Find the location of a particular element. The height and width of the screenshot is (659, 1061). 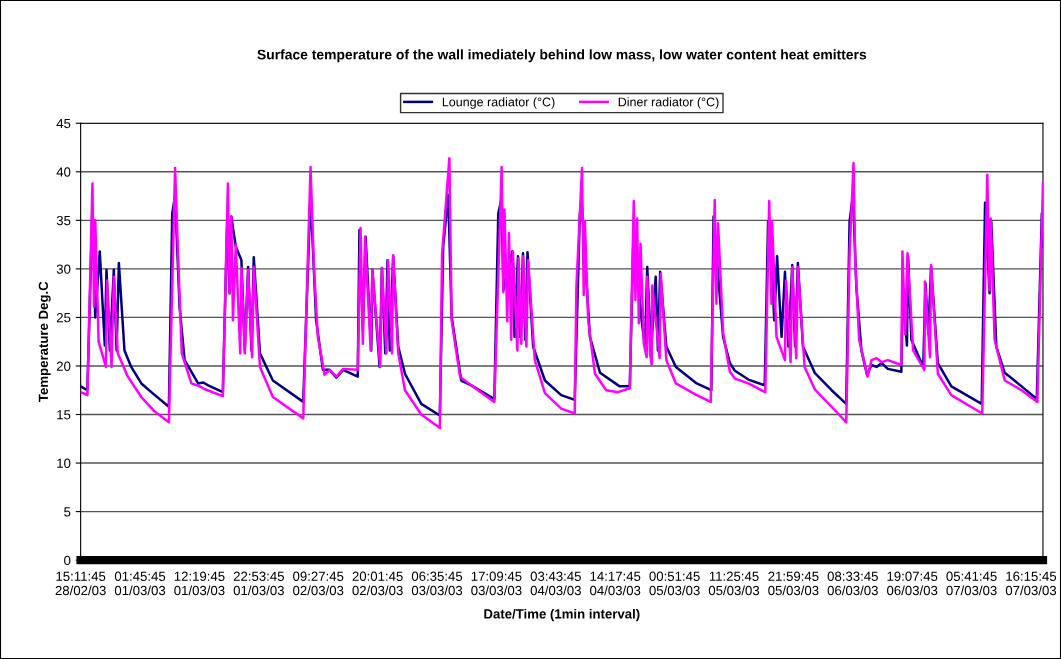

legend-label: Lounge radiator (°C) is located at coordinates (498, 103).